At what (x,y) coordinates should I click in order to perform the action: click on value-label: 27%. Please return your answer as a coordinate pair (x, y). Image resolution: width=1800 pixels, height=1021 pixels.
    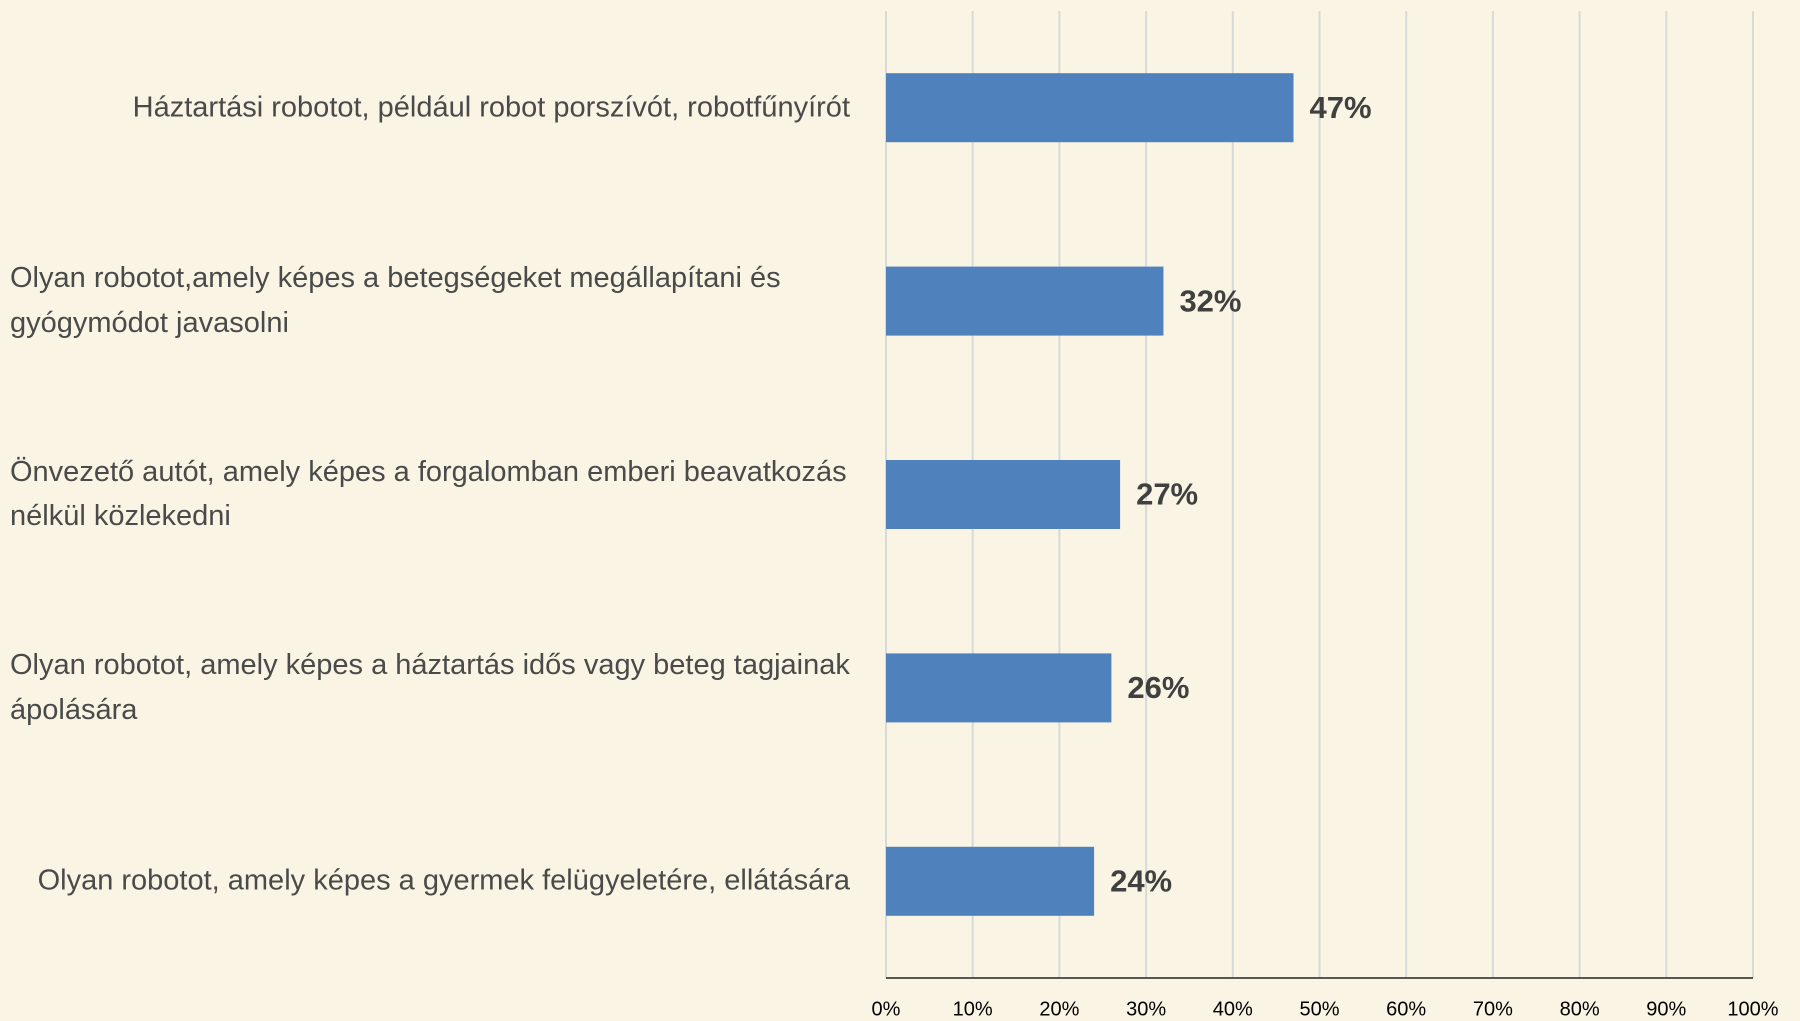
    Looking at the image, I should click on (1167, 494).